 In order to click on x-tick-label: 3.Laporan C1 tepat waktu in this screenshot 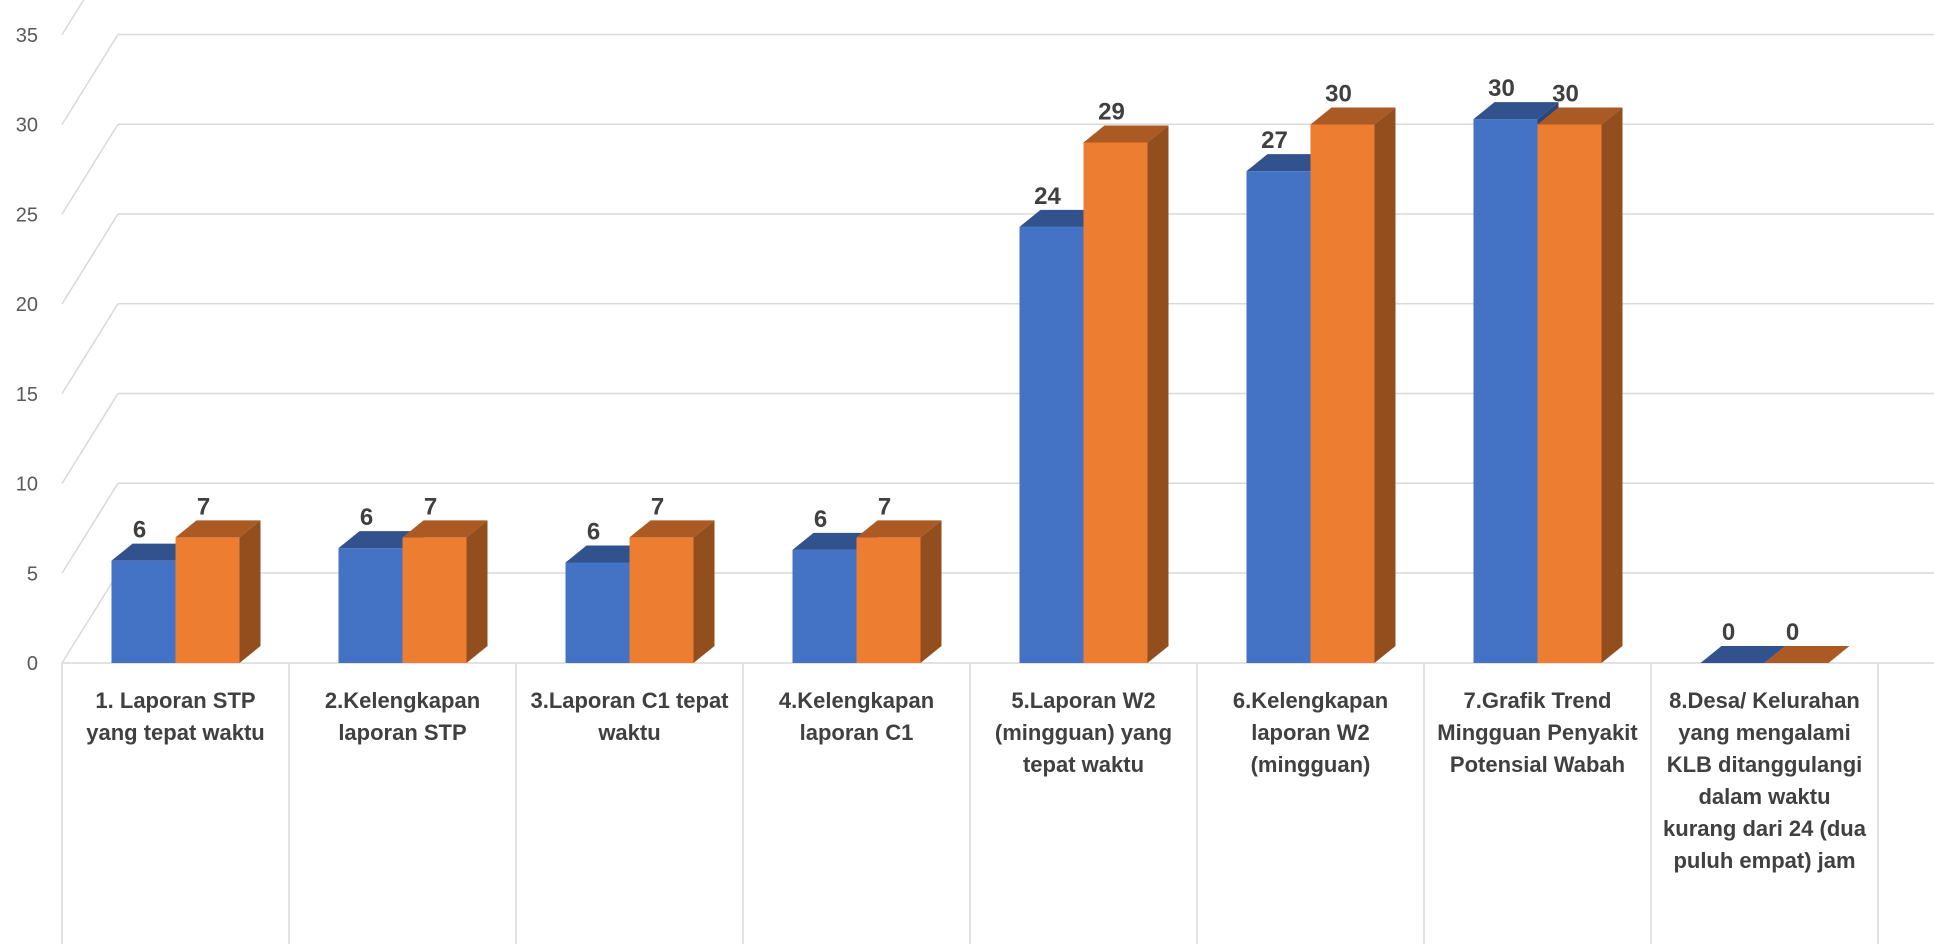, I will do `click(629, 716)`.